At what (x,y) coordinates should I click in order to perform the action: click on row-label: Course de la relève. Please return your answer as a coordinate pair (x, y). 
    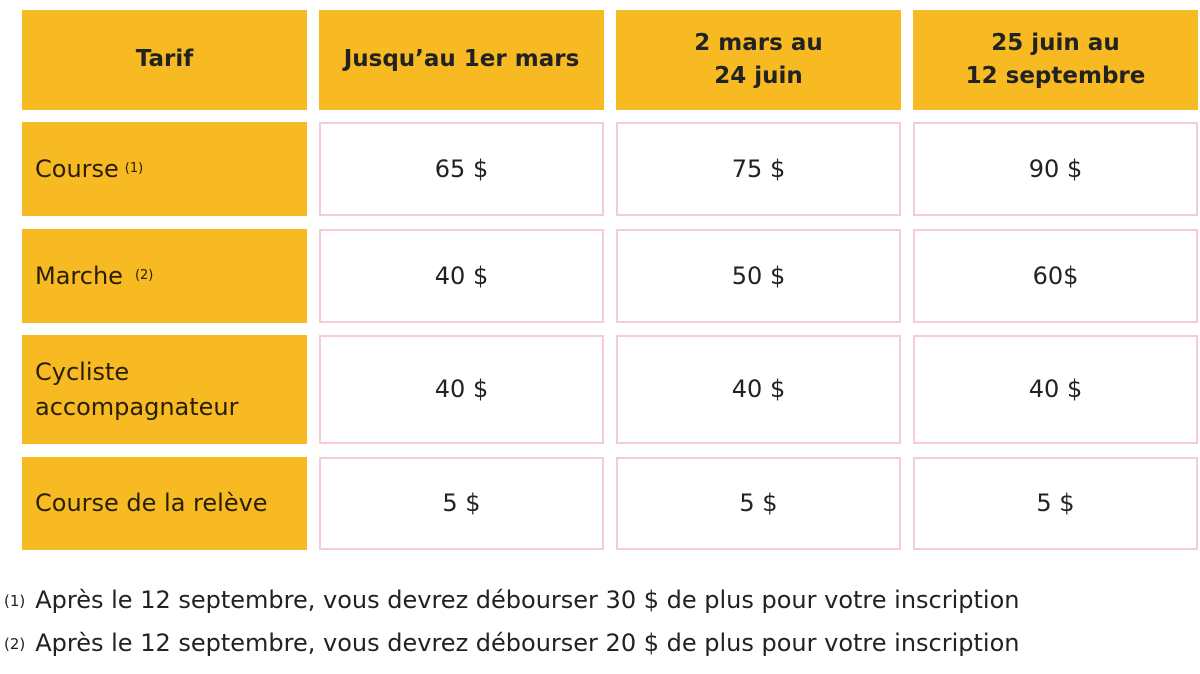
    Looking at the image, I should click on (164, 503).